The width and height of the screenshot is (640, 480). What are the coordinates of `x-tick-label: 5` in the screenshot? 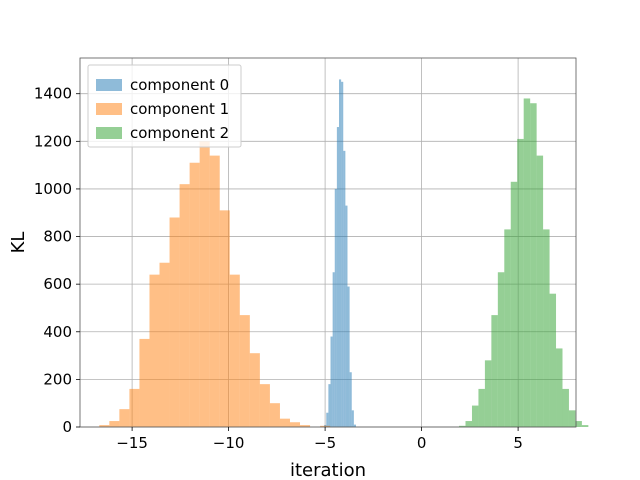 It's located at (518, 443).